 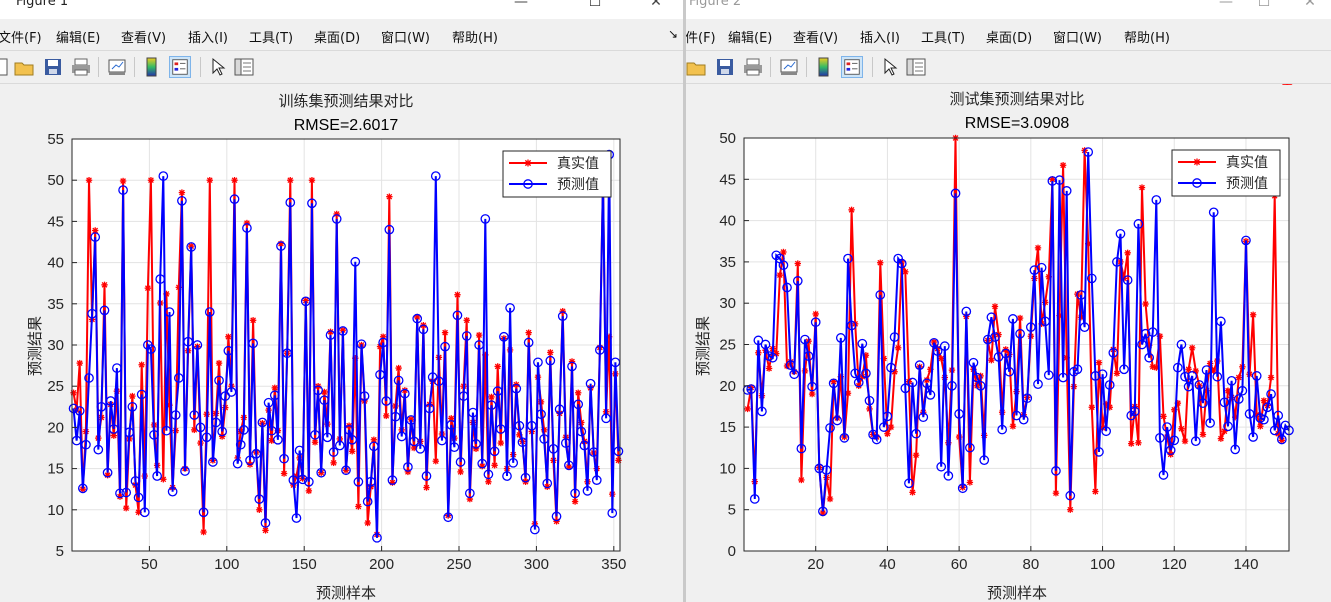 What do you see at coordinates (703, 346) in the screenshot?
I see `y-axis-label: 预测结果` at bounding box center [703, 346].